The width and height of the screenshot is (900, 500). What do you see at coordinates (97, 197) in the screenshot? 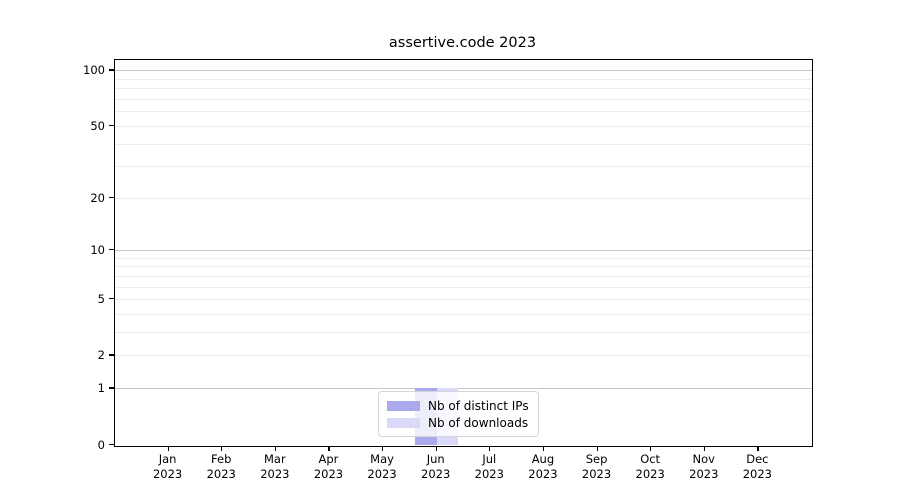
I see `y-tick-label: 20` at bounding box center [97, 197].